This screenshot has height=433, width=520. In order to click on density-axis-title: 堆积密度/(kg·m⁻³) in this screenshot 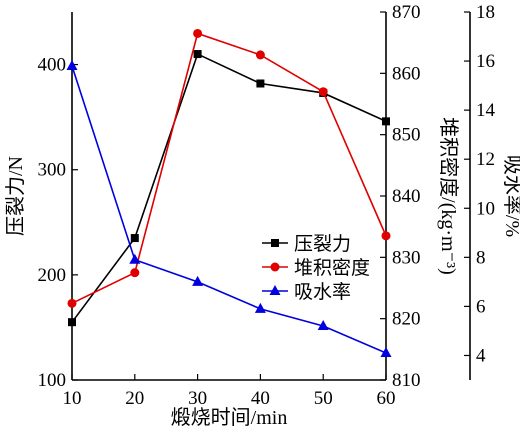, I will do `click(448, 196)`.